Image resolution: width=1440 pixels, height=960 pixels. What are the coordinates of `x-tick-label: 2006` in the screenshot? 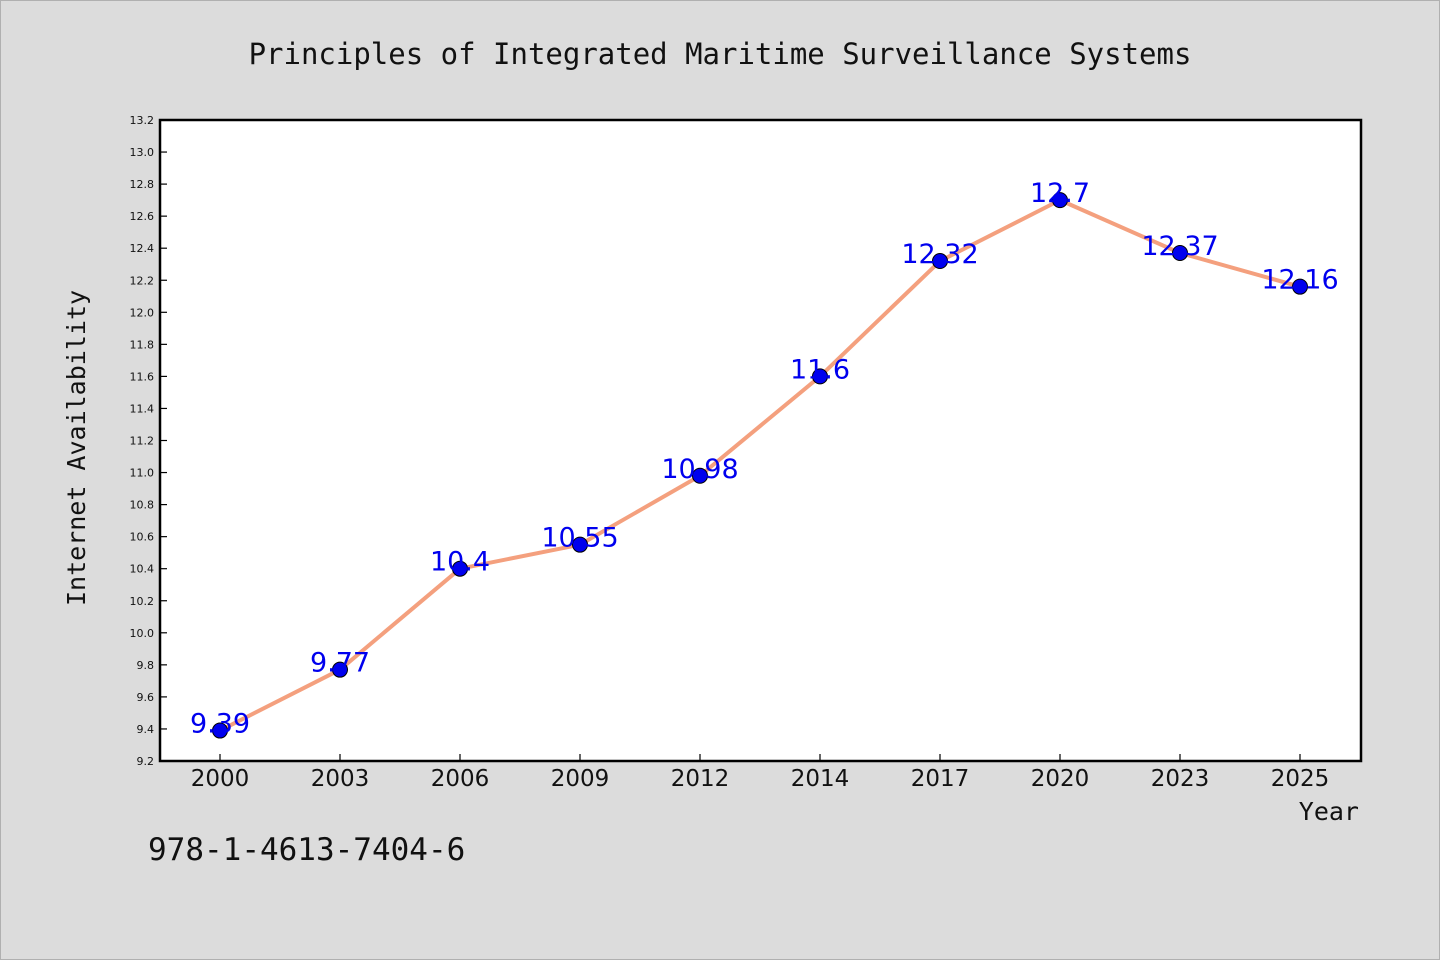 It's located at (460, 779).